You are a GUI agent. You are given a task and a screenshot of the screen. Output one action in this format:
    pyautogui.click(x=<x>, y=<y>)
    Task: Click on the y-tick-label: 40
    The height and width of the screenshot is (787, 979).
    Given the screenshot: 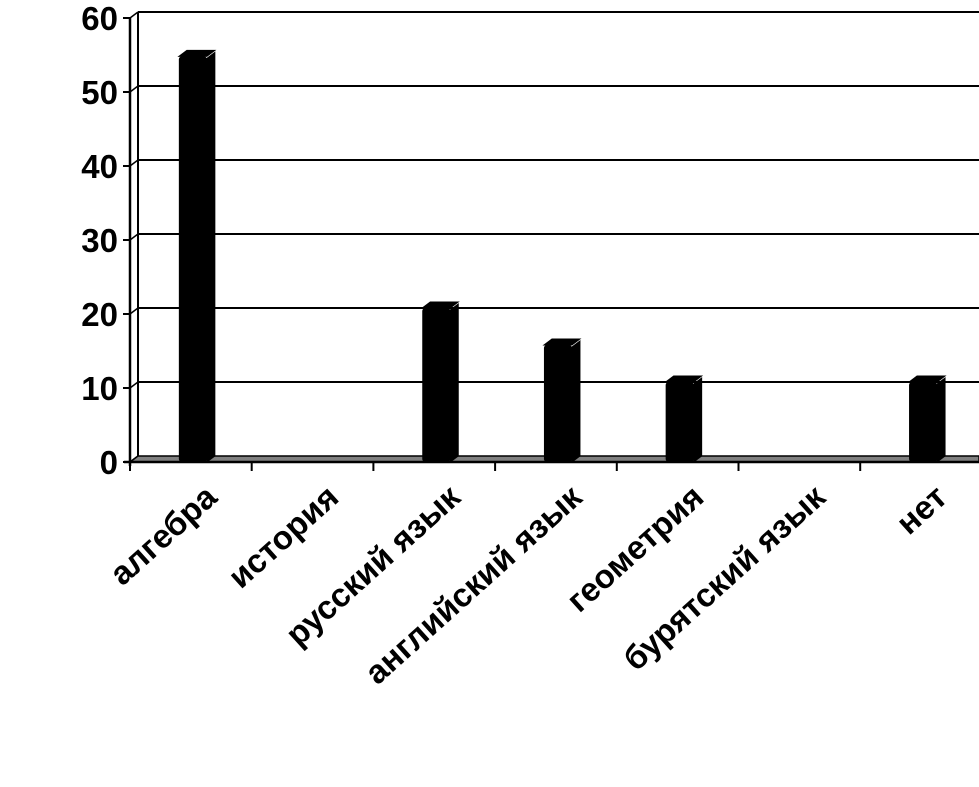 What is the action you would take?
    pyautogui.click(x=99, y=166)
    